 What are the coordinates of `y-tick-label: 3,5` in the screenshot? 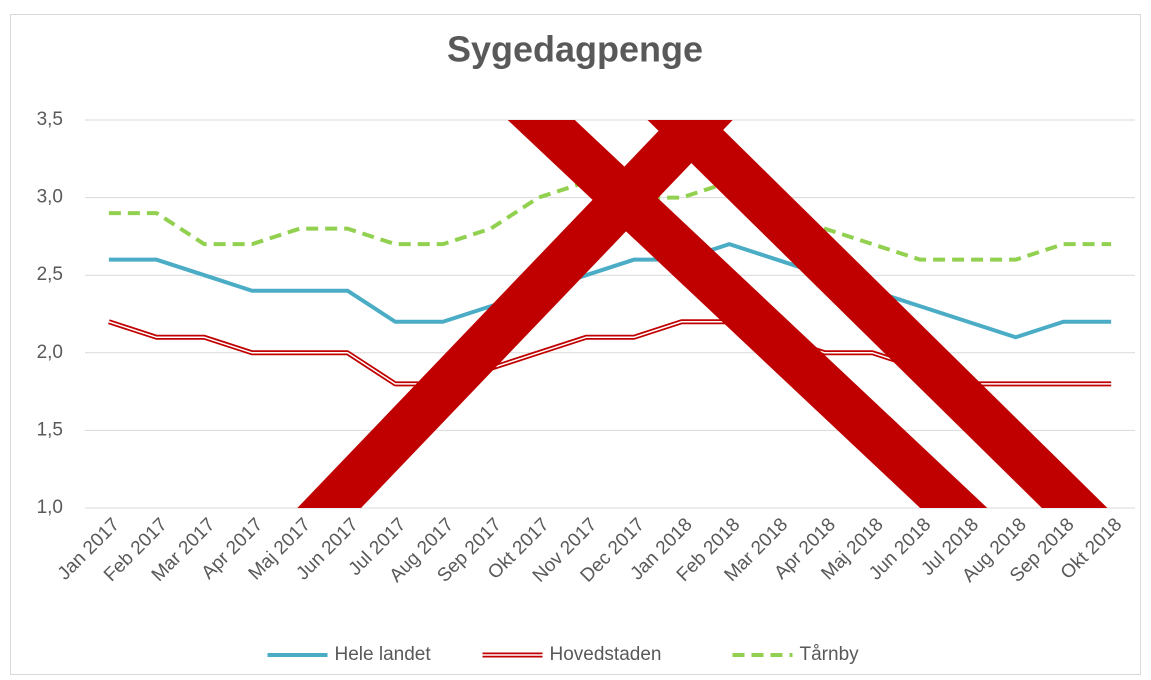 It's located at (50, 119).